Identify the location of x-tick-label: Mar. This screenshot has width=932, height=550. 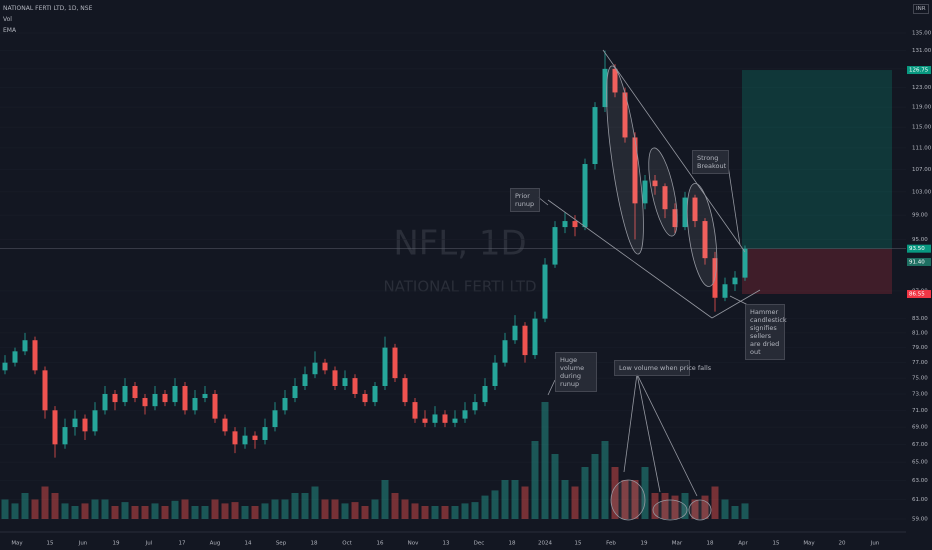
(677, 544).